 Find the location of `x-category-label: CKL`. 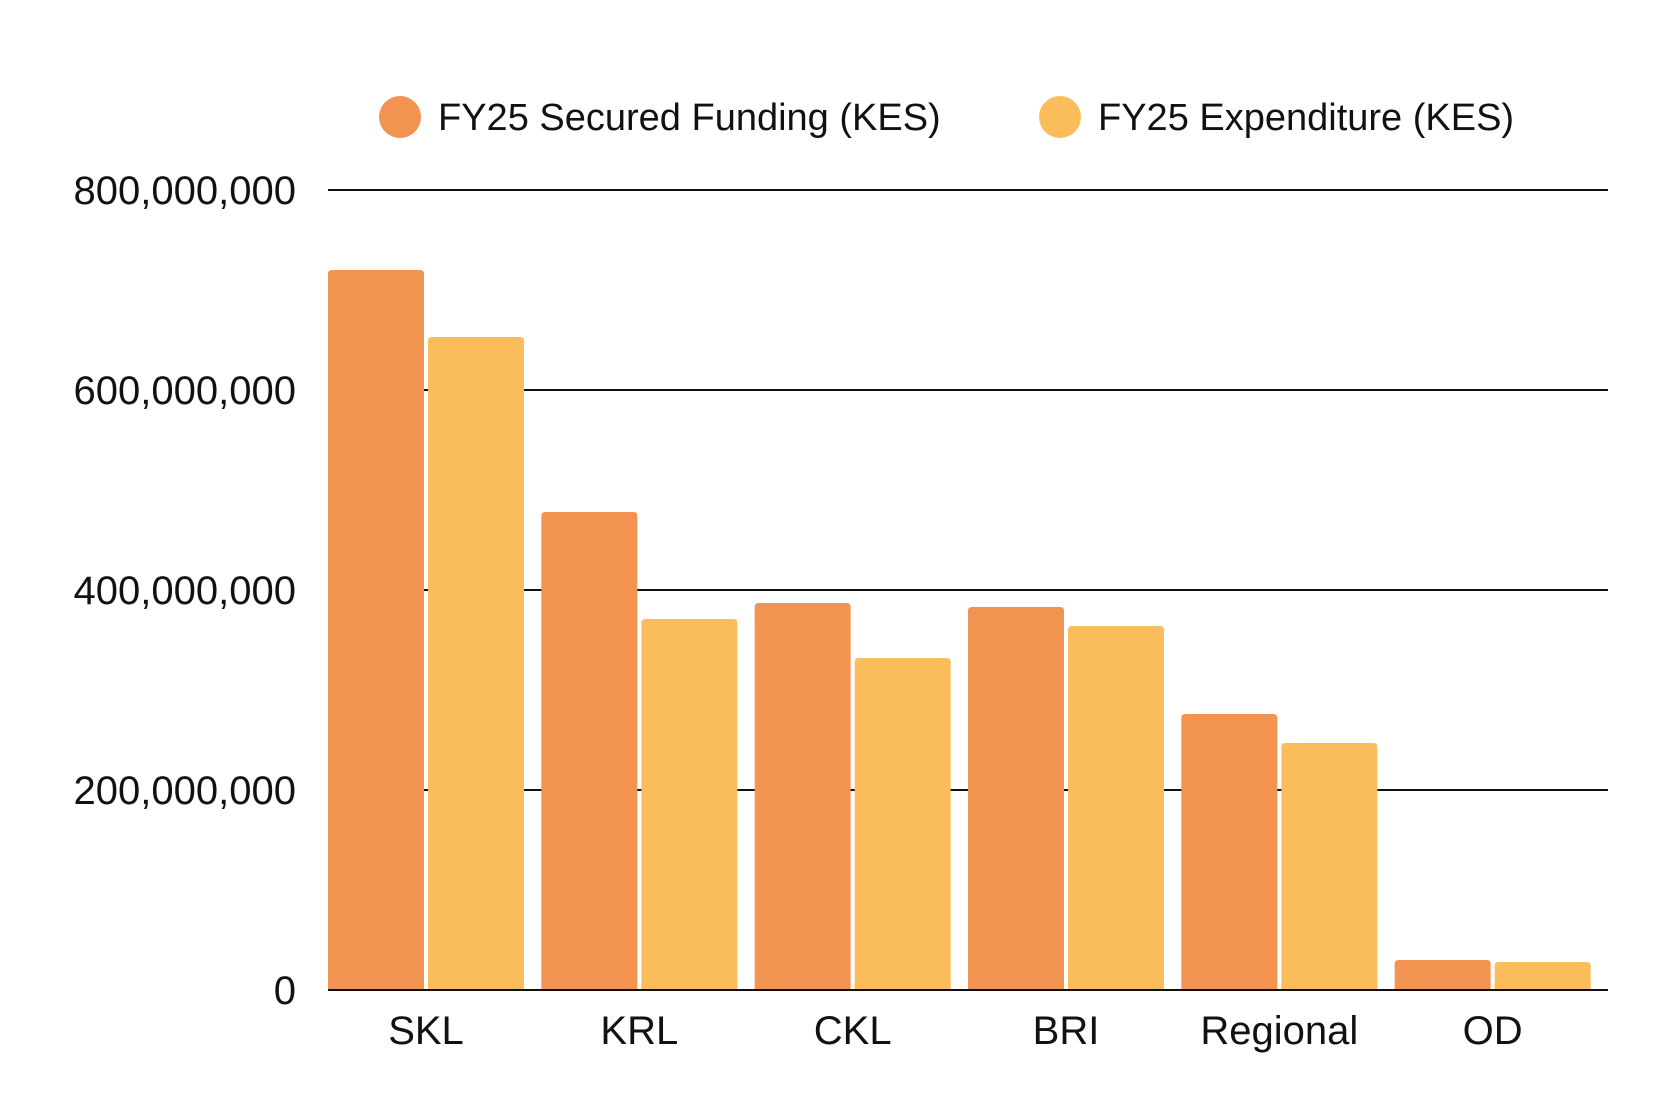

x-category-label: CKL is located at coordinates (853, 1031).